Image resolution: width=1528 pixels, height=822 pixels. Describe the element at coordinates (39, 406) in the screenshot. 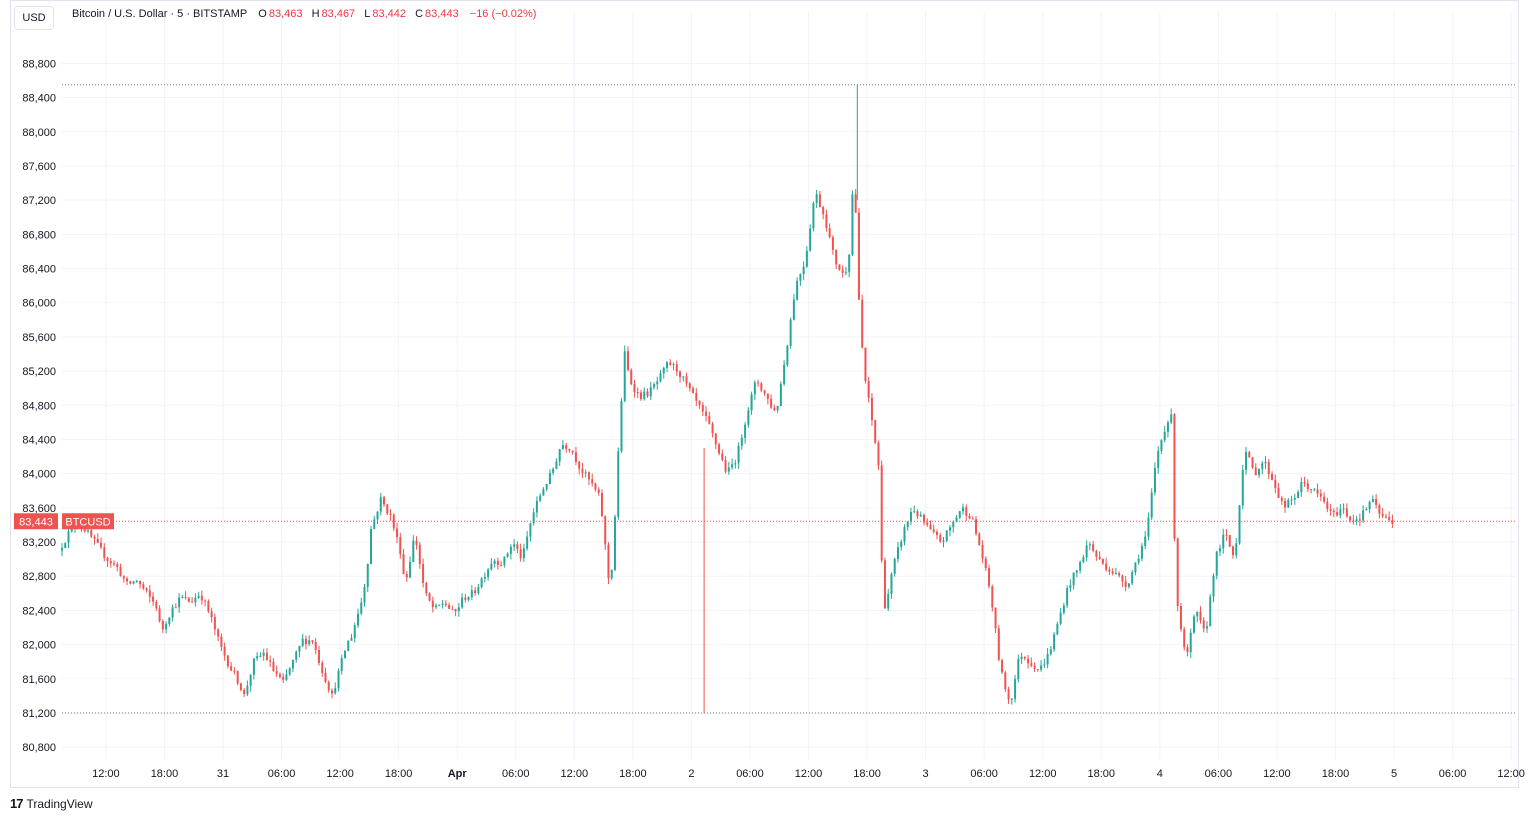

I see `y-tick-label: 84,800` at that location.